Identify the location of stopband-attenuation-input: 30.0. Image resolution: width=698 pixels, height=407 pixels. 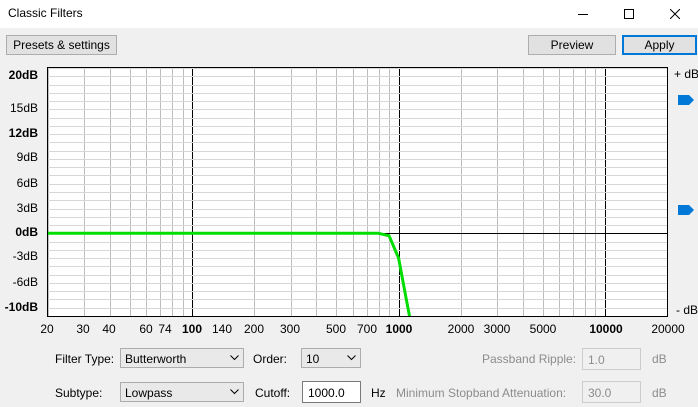
(611, 392).